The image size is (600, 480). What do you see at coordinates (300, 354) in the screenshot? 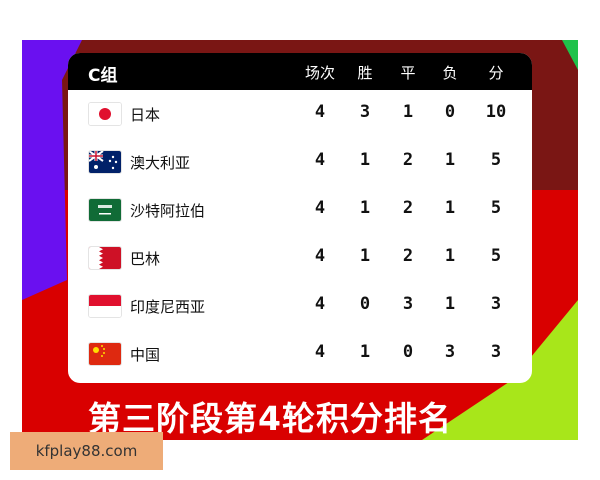
I see `table-row: 中国 4 1 0 3 3` at bounding box center [300, 354].